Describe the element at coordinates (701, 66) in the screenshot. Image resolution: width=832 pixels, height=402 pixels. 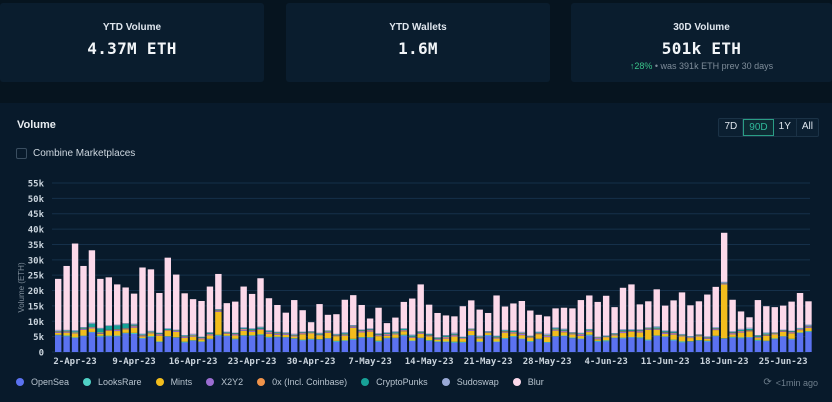
I see `stat-change: ↑28% • was 391k ETH prev 30 days` at that location.